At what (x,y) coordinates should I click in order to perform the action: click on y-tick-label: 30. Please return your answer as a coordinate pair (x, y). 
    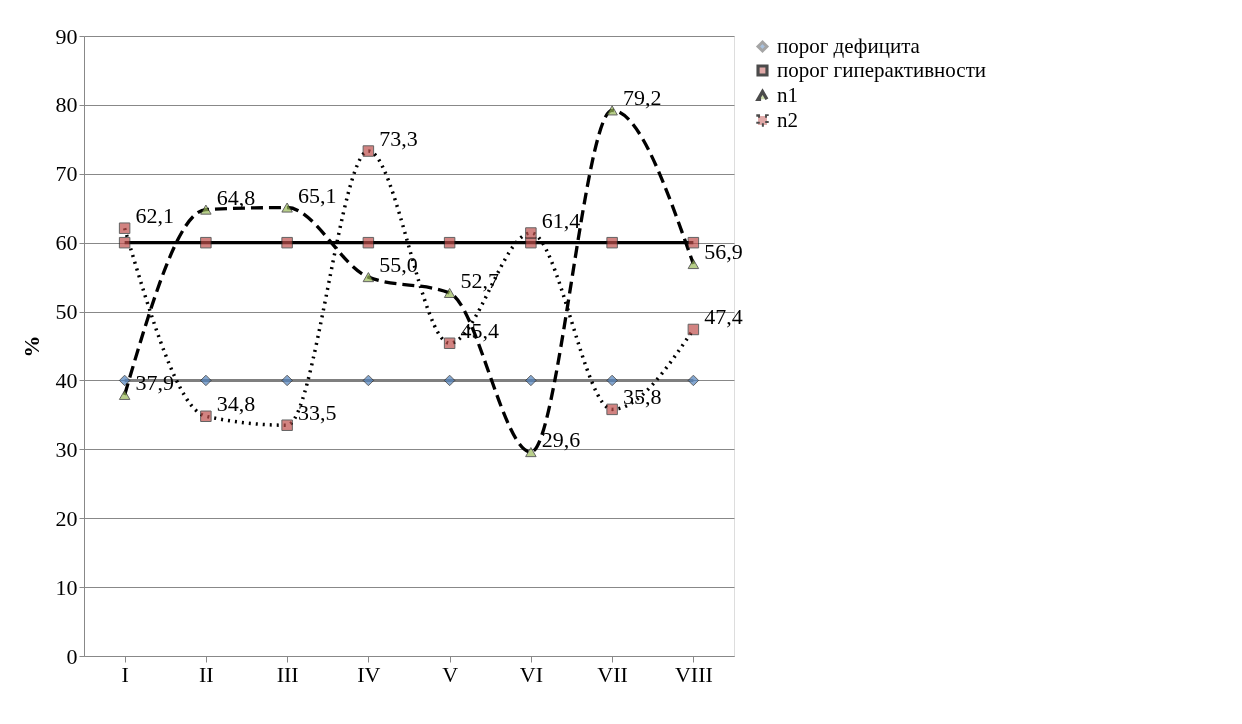
    Looking at the image, I should click on (66, 449).